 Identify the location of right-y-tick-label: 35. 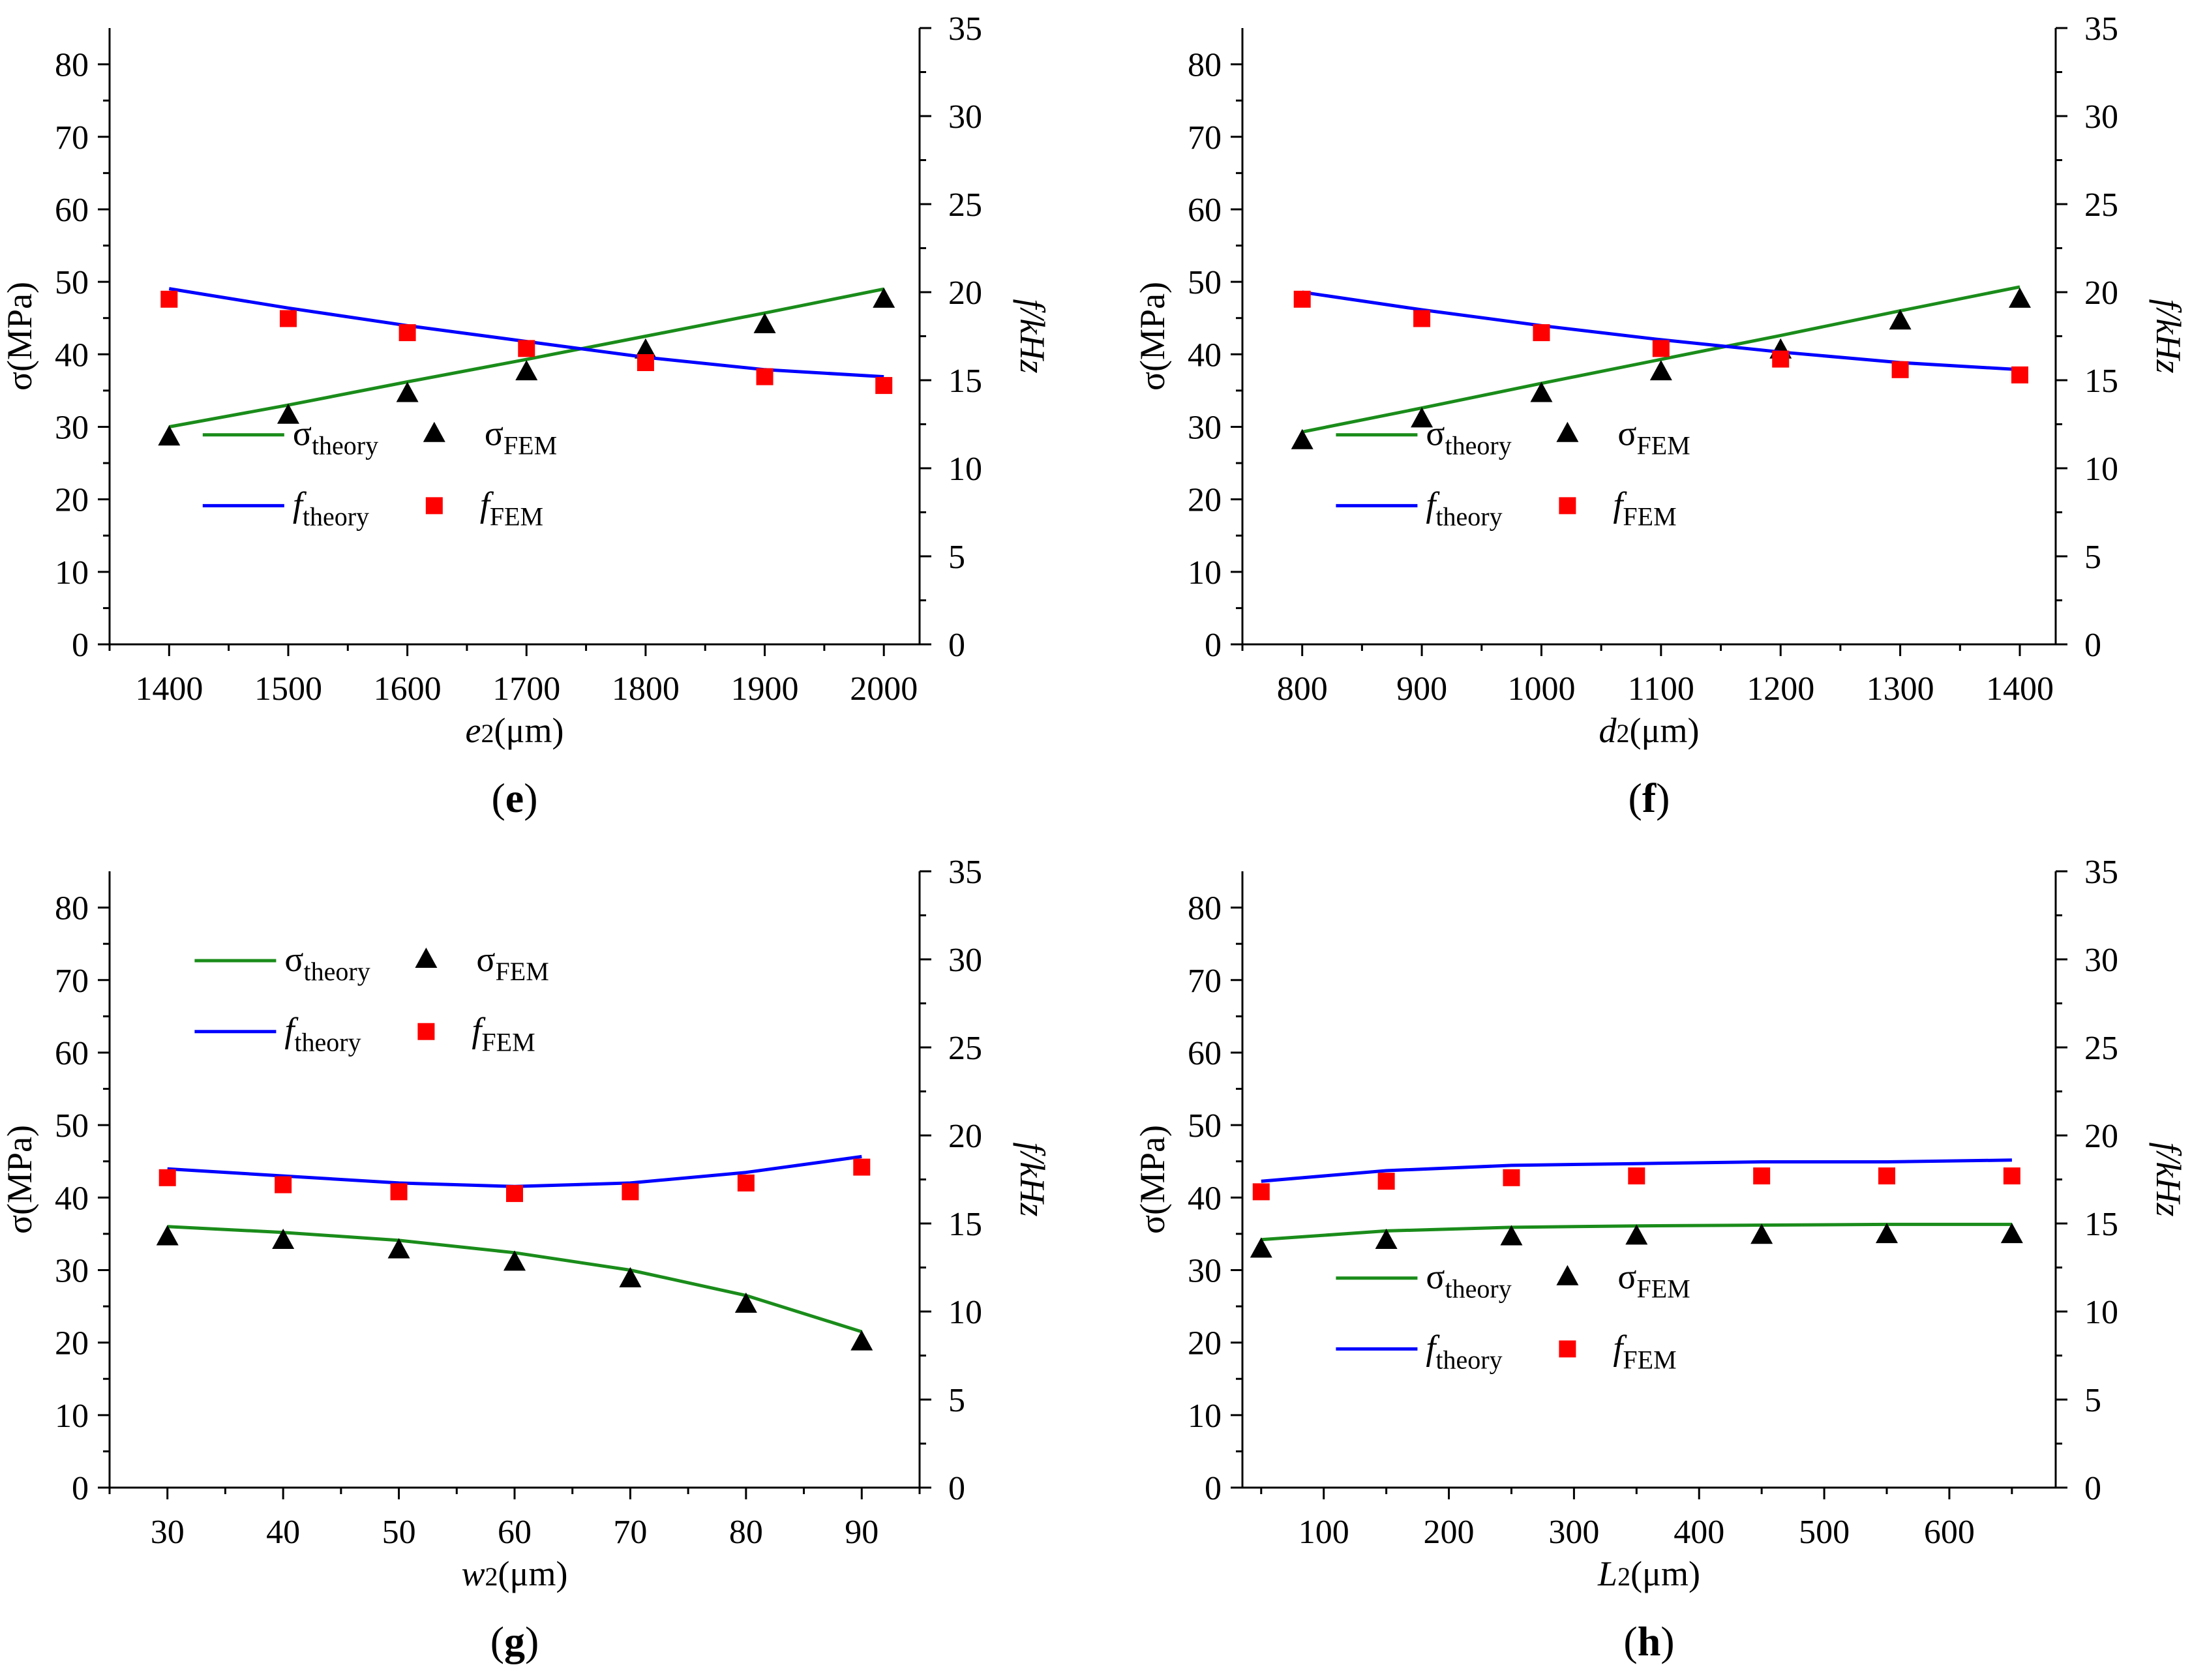
(2101, 29).